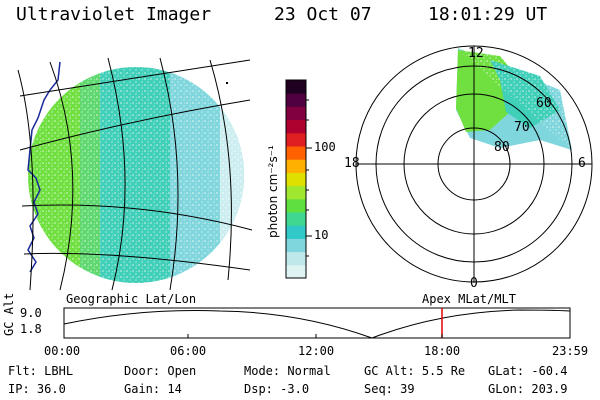  Describe the element at coordinates (325, 147) in the screenshot. I see `colorbar-label-100: 100` at that location.